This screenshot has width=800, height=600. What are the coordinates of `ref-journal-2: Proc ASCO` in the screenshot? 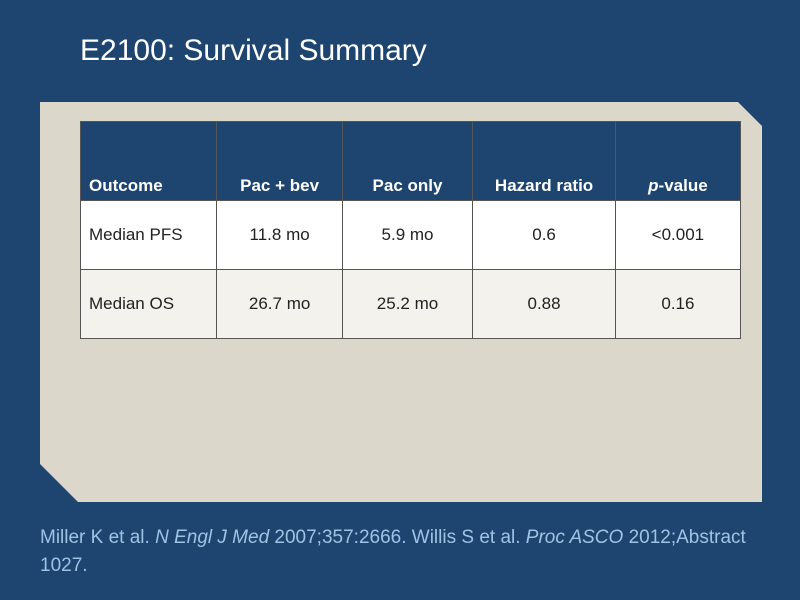 It's located at (574, 537).